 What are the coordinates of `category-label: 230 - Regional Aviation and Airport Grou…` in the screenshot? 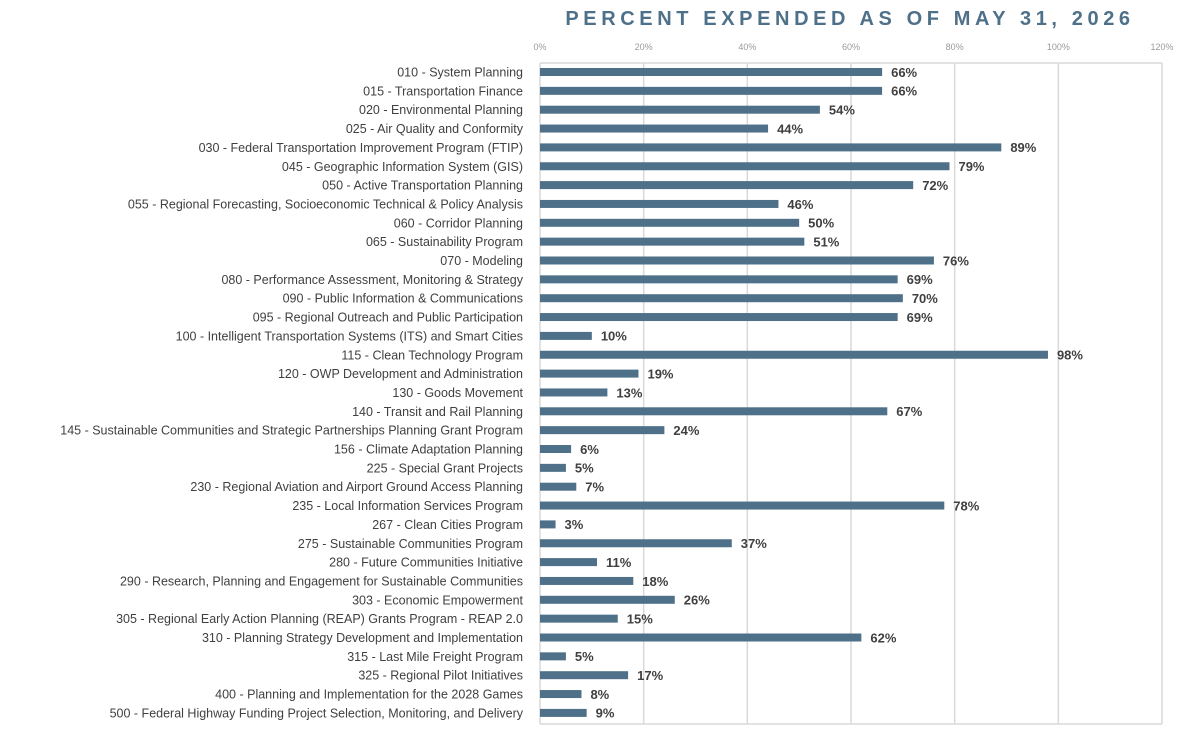 It's located at (356, 487).